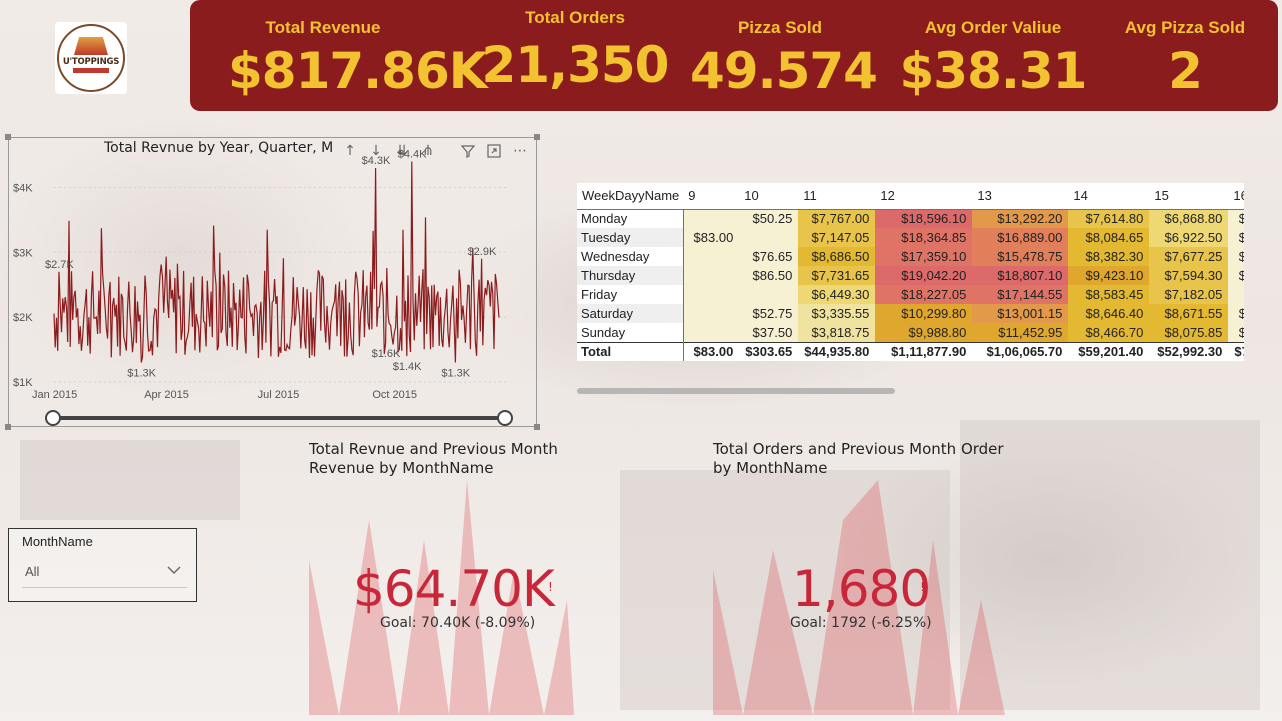 The height and width of the screenshot is (721, 1282). Describe the element at coordinates (924, 351) in the screenshot. I see `matrix-cell: $1,11,877.90` at that location.